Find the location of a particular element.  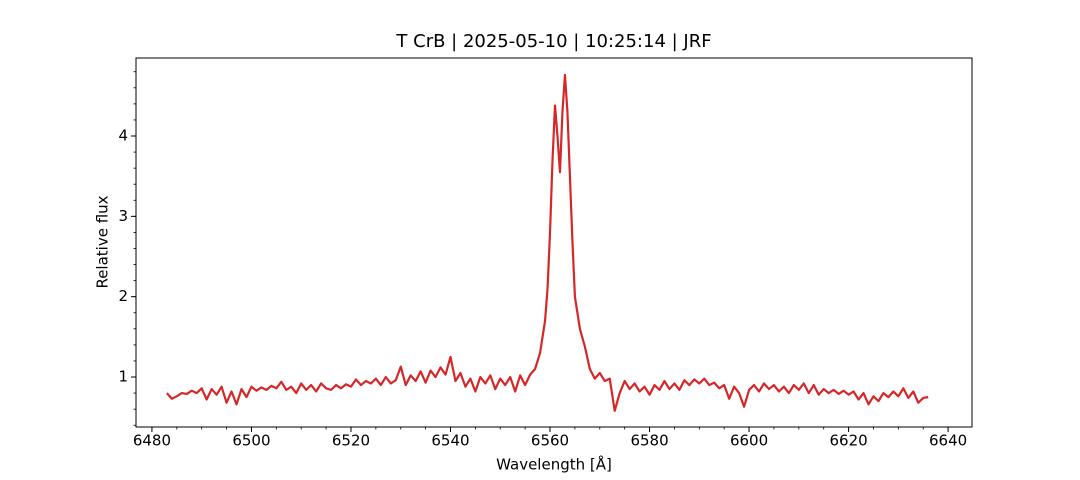

x-tick-label: 6600 is located at coordinates (749, 441).